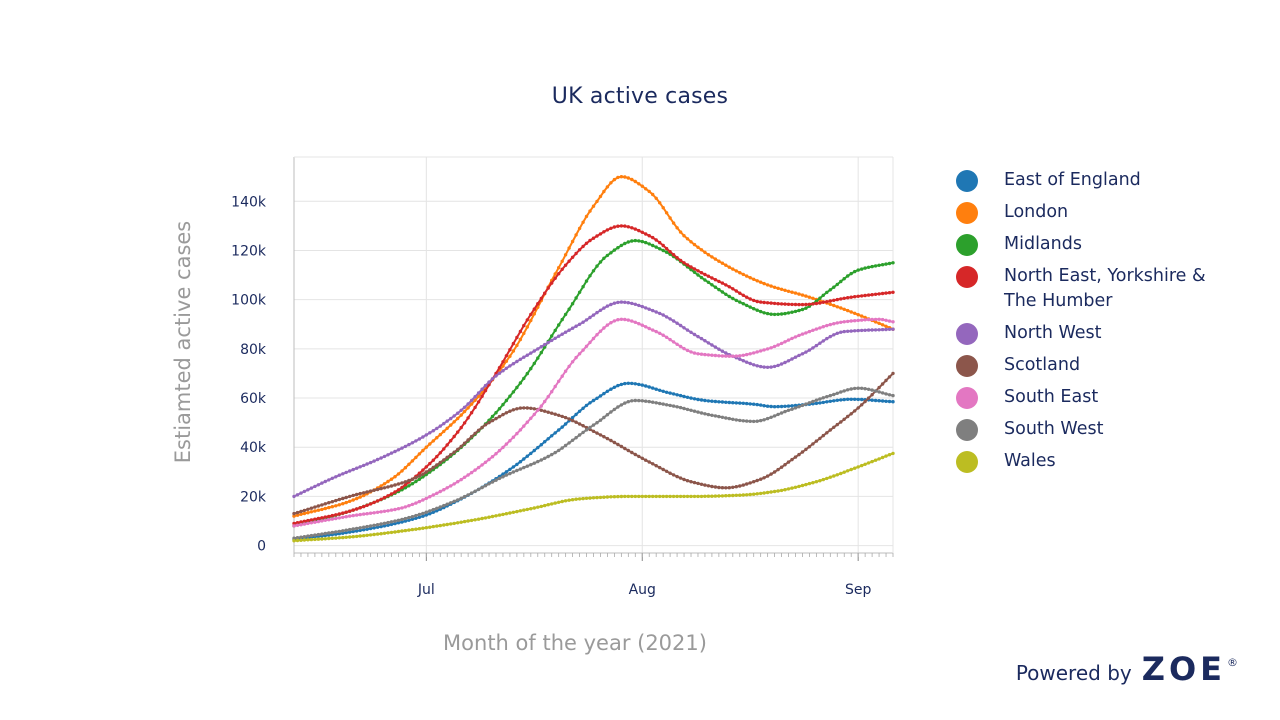 The height and width of the screenshot is (720, 1280). I want to click on legend-item: Scotland, so click(1106, 365).